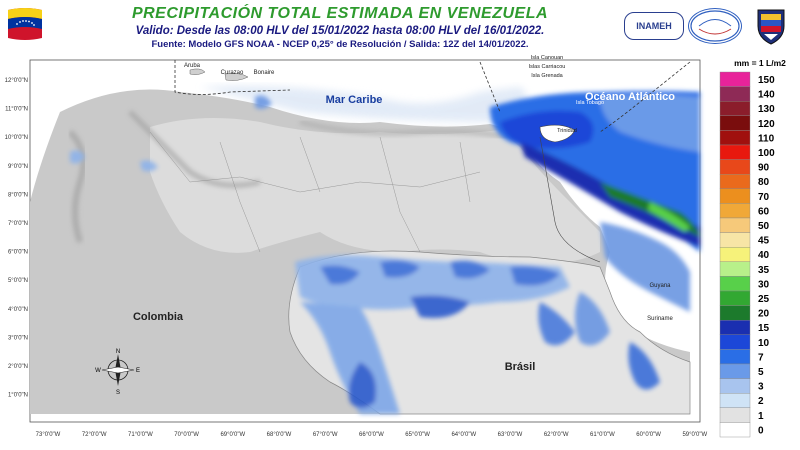  I want to click on lon-label: 68°0'0"W, so click(279, 435).